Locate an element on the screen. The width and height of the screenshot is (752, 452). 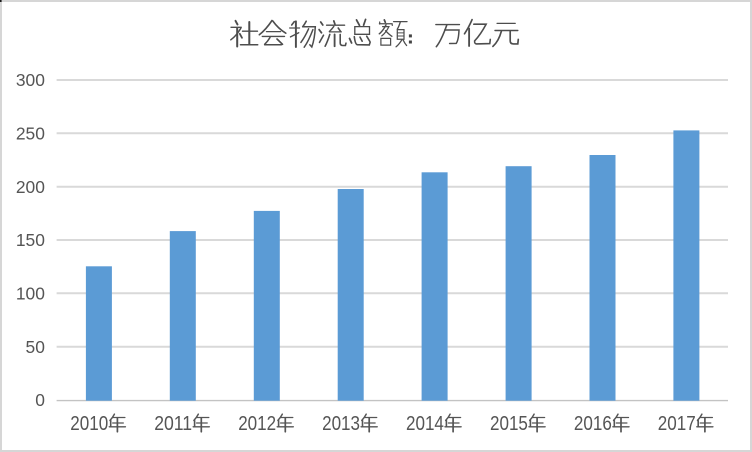
svg-text: 2010 is located at coordinates (89, 424).